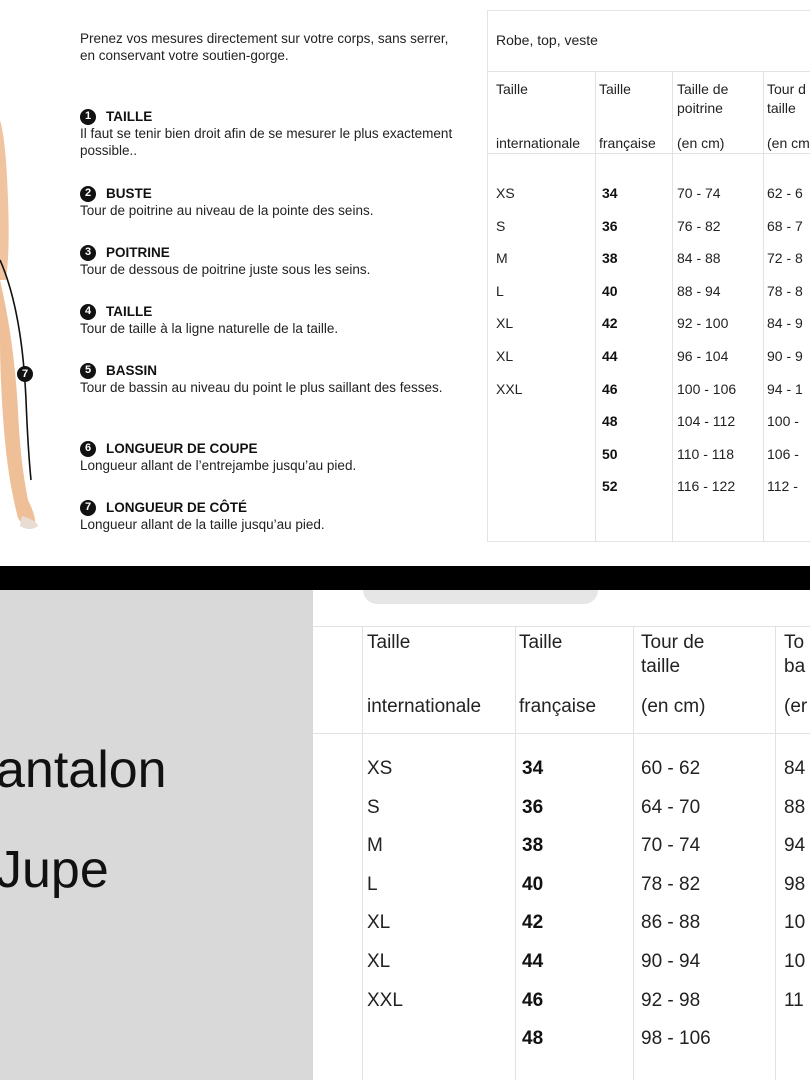 Image resolution: width=810 pixels, height=1080 pixels. What do you see at coordinates (676, 1039) in the screenshot?
I see `table-cell: 98 - 106` at bounding box center [676, 1039].